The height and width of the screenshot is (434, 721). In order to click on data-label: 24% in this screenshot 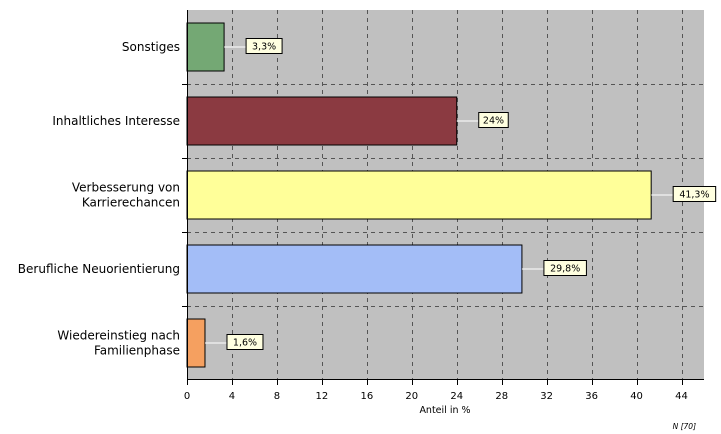, I will do `click(493, 121)`.